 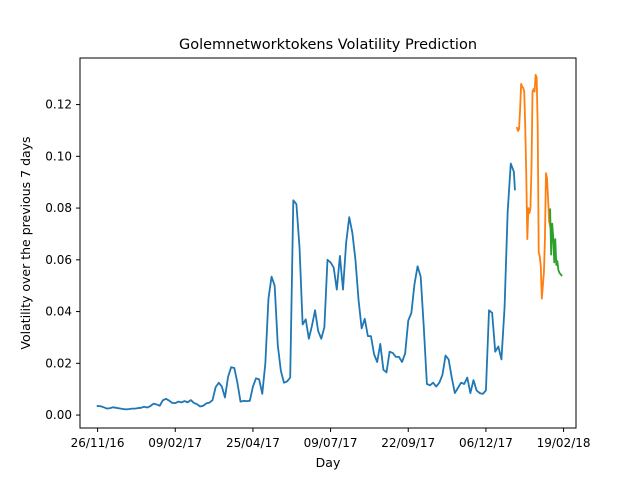 I want to click on x-tick-label: 19/02/18, so click(x=564, y=443).